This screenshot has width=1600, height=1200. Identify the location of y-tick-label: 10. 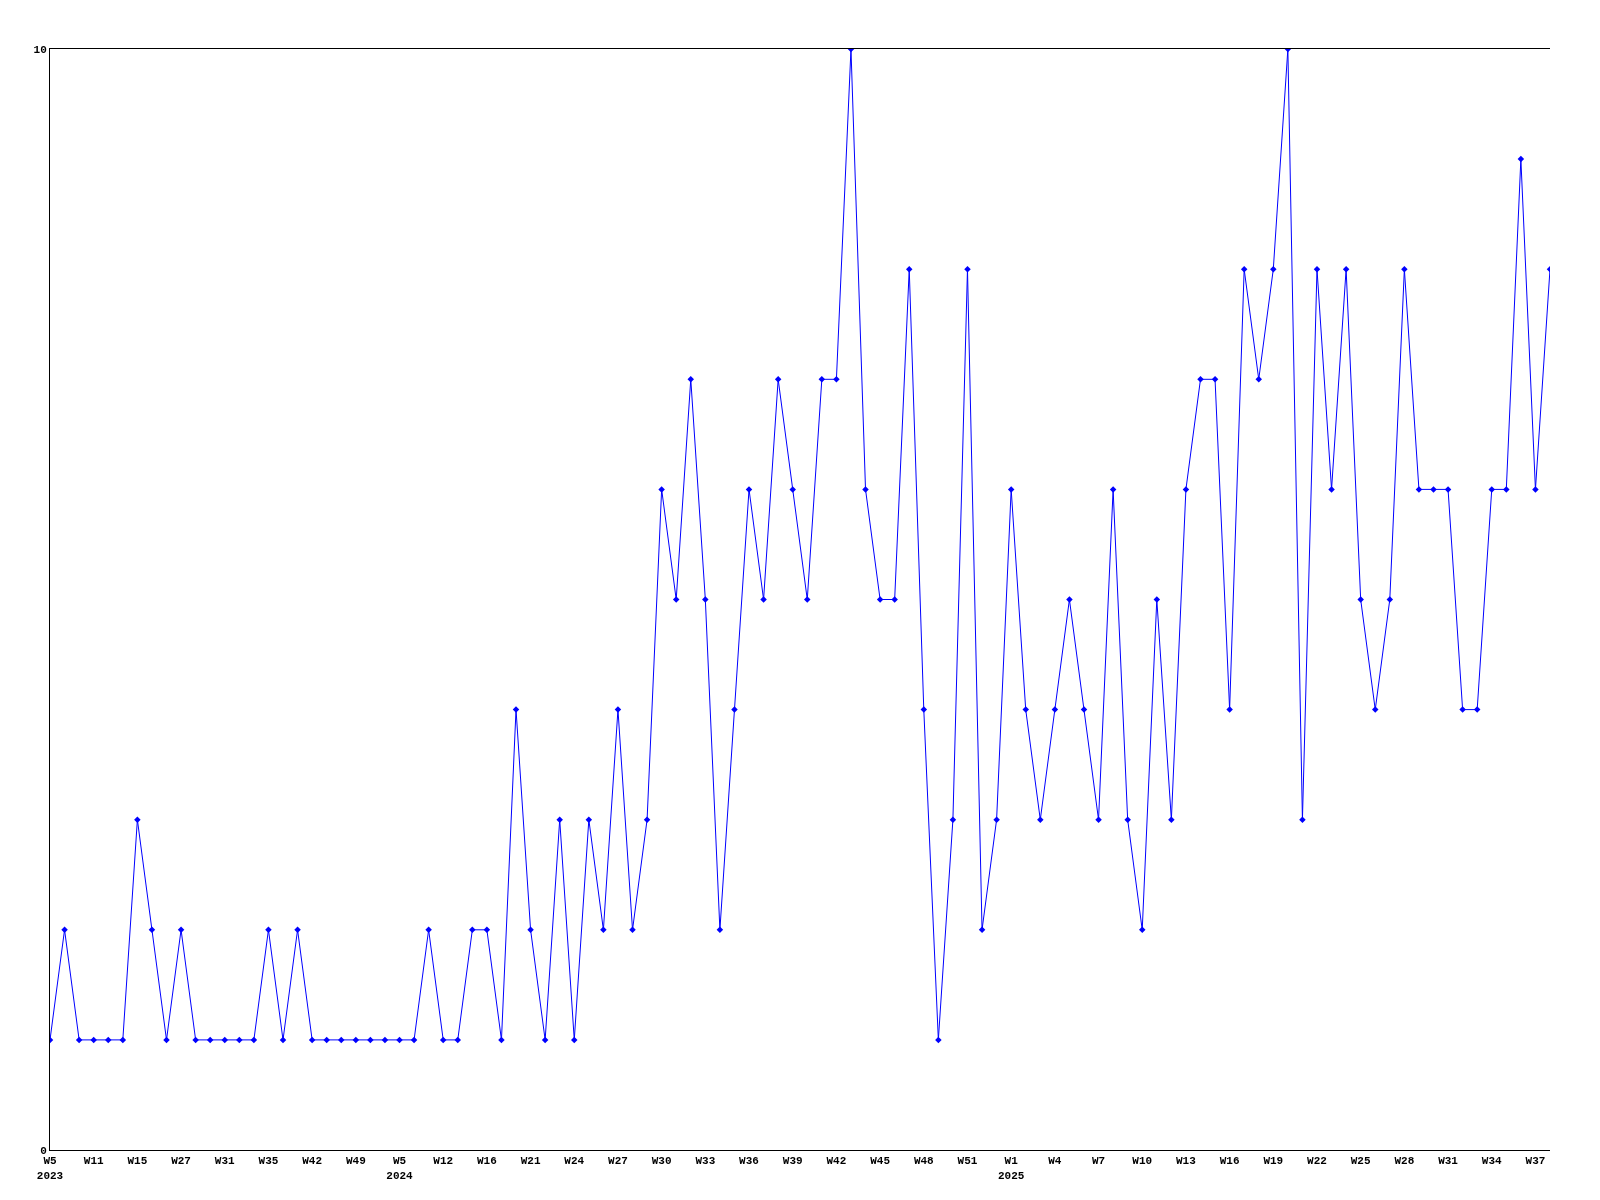
(40, 49).